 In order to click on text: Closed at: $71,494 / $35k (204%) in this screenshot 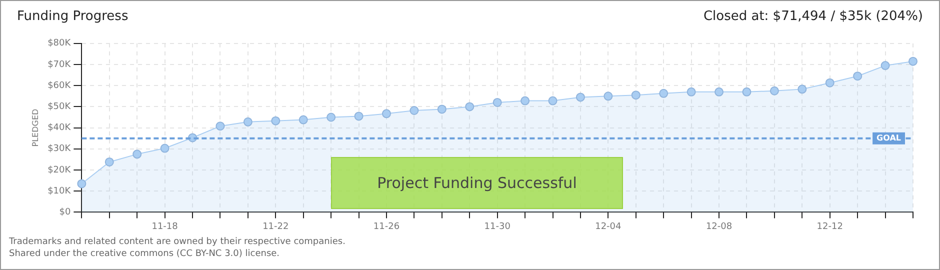, I will do `click(813, 16)`.